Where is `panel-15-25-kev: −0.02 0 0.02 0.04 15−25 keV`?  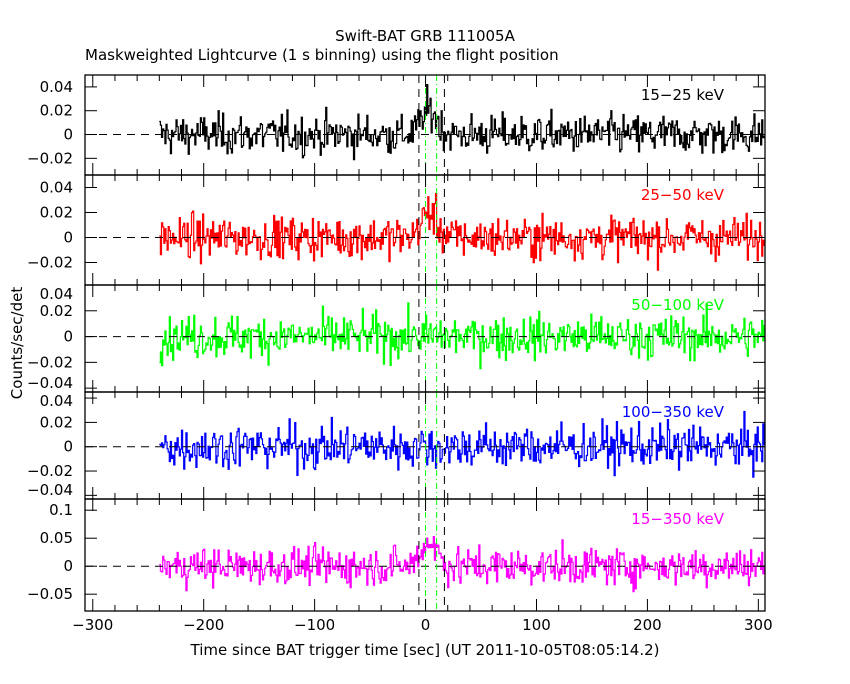 panel-15-25-kev: −0.02 0 0.02 0.04 15−25 keV is located at coordinates (396, 125).